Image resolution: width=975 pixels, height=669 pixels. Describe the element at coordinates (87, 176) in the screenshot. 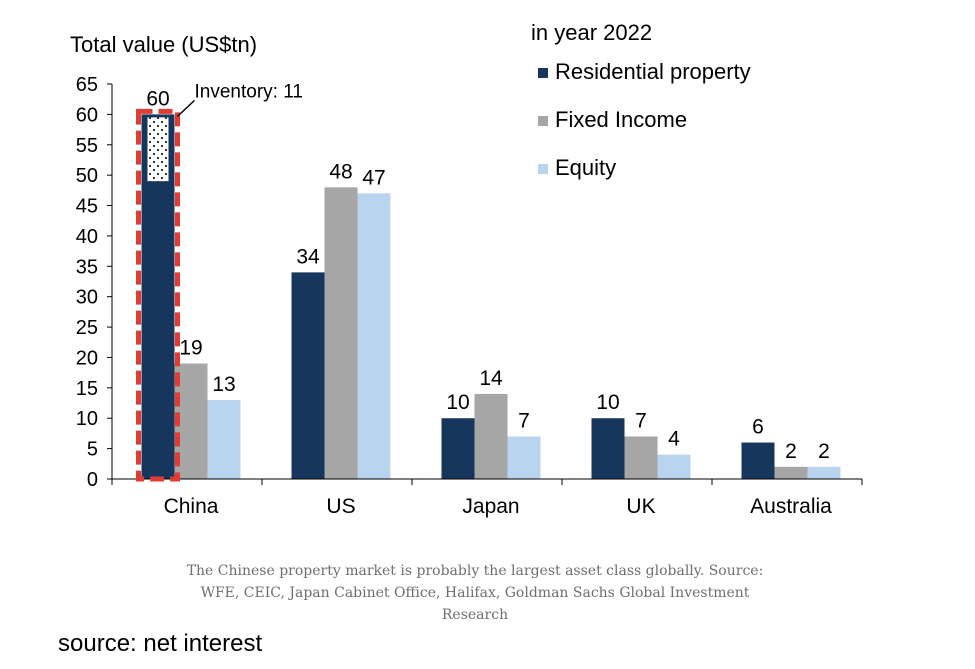

I see `y-tick-label: 50` at that location.